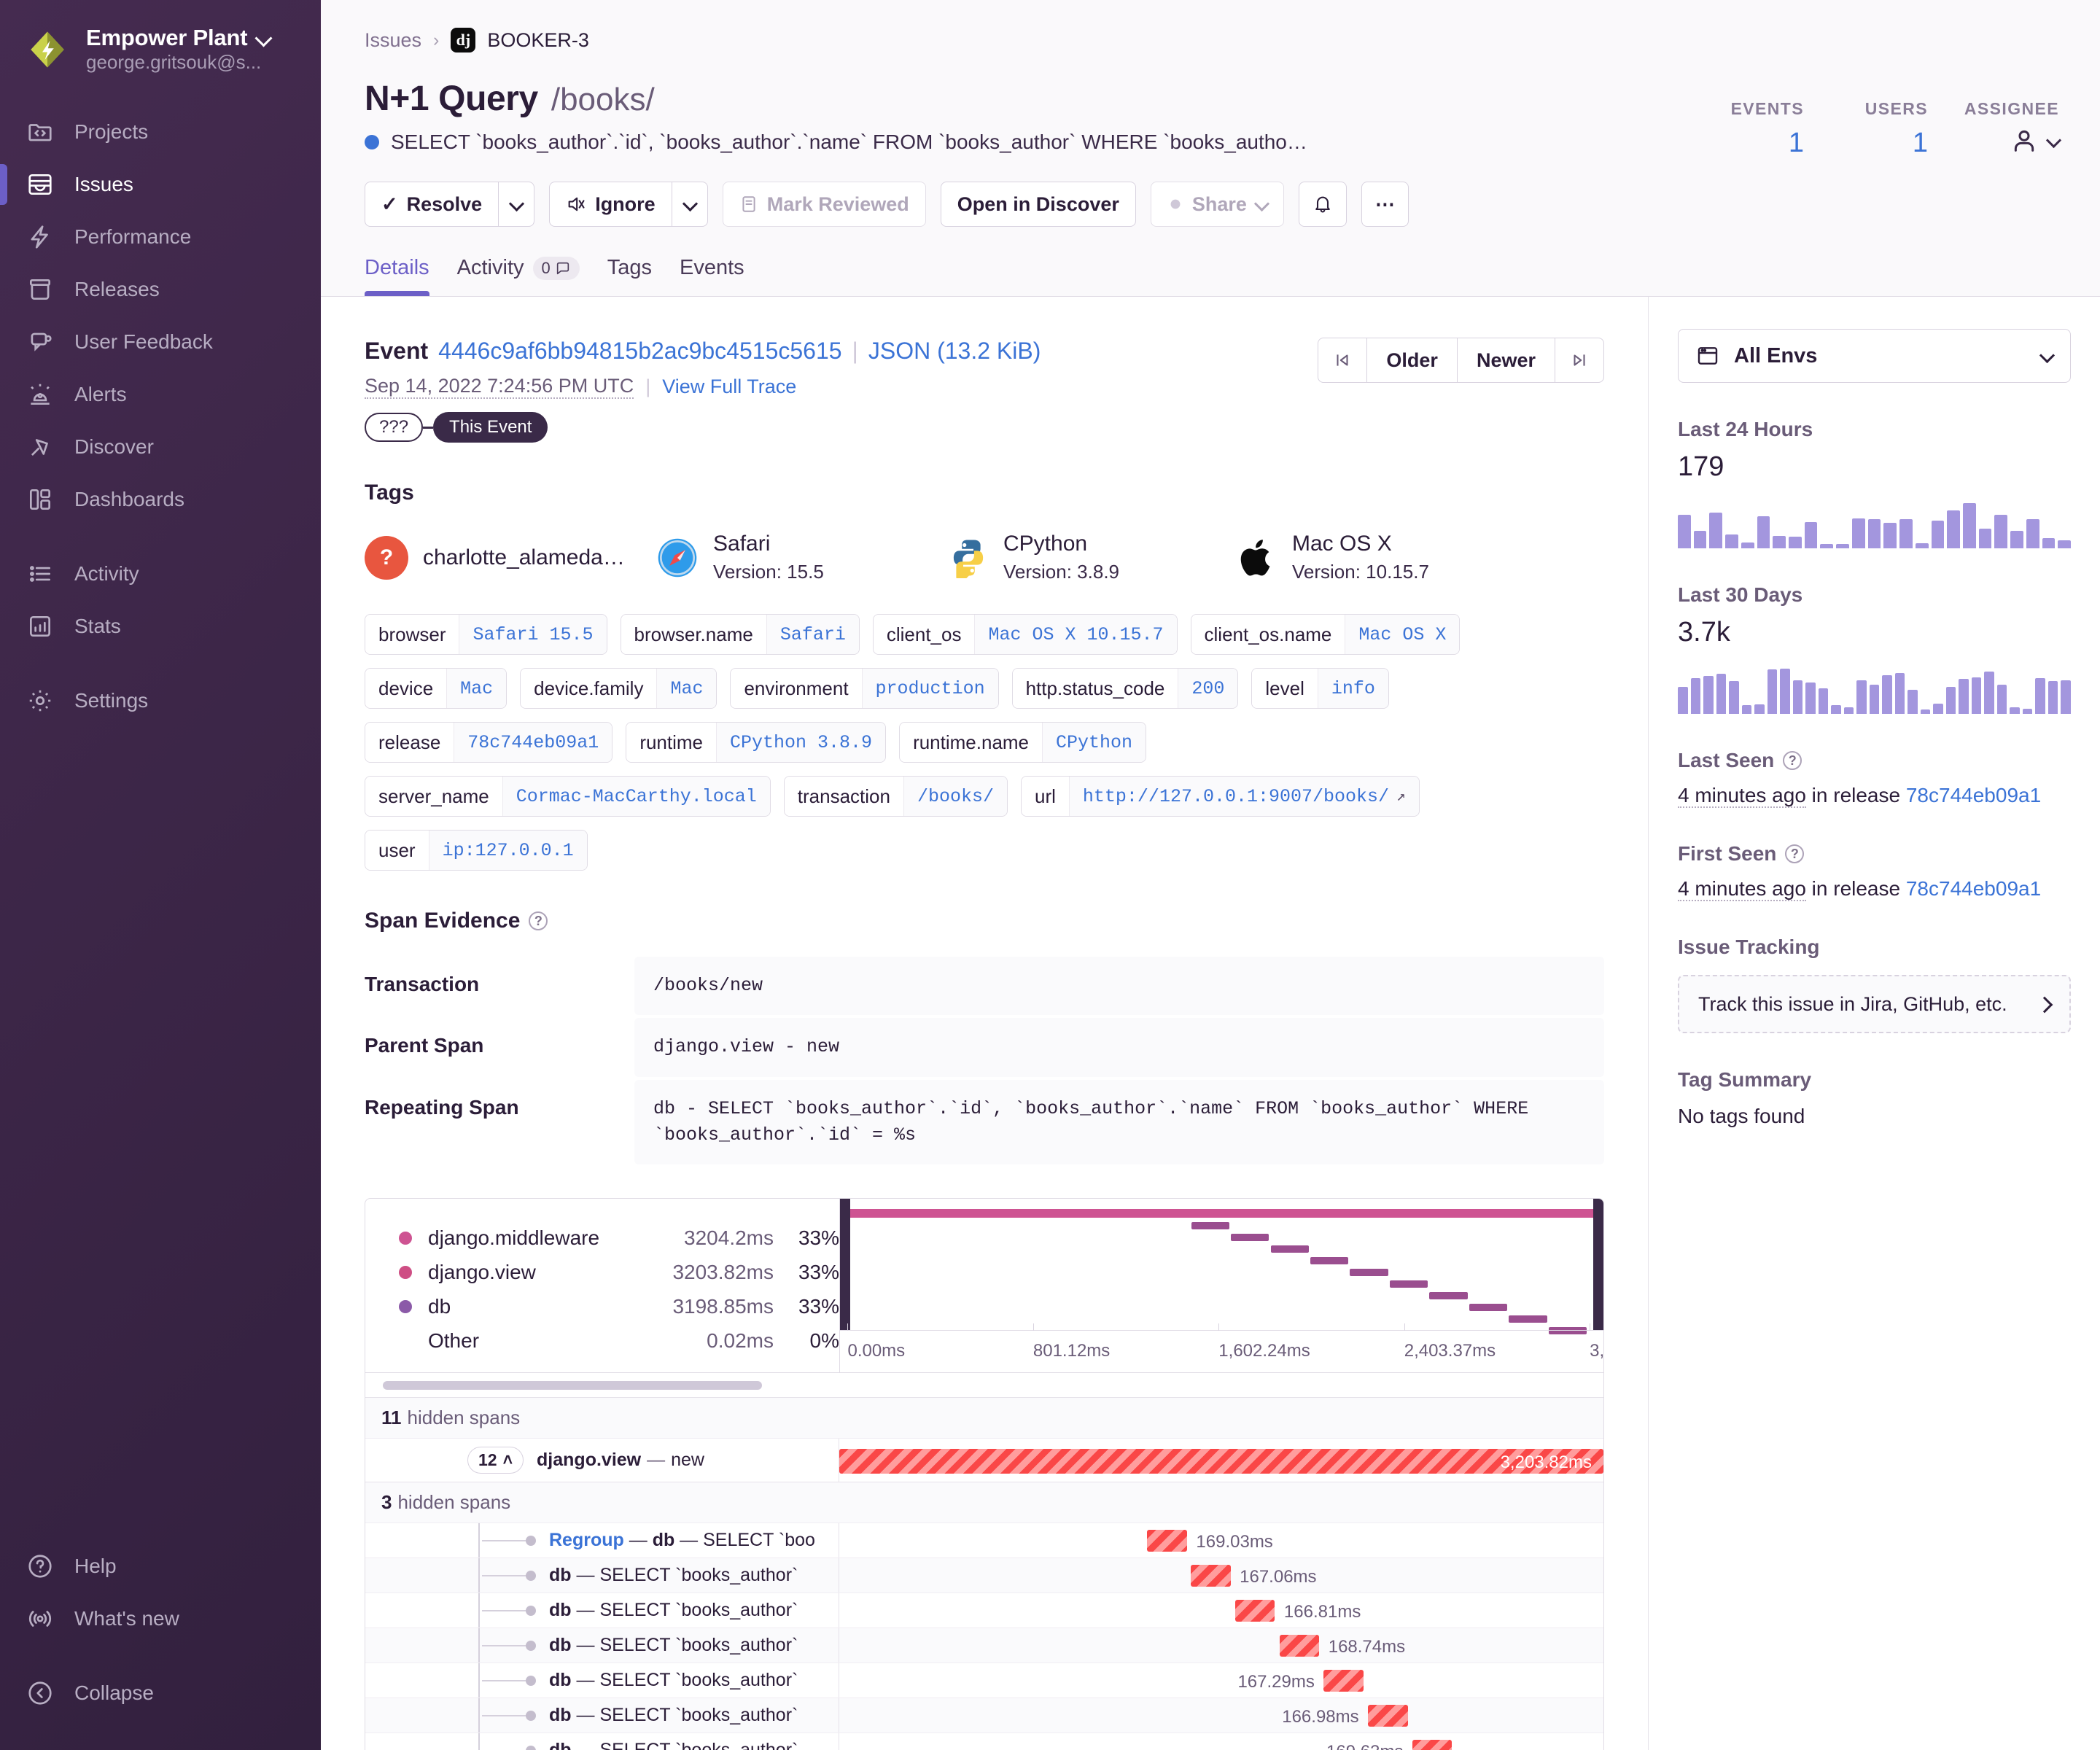 This screenshot has width=2100, height=1750. Describe the element at coordinates (1342, 360) in the screenshot. I see `oldest-event-button` at that location.